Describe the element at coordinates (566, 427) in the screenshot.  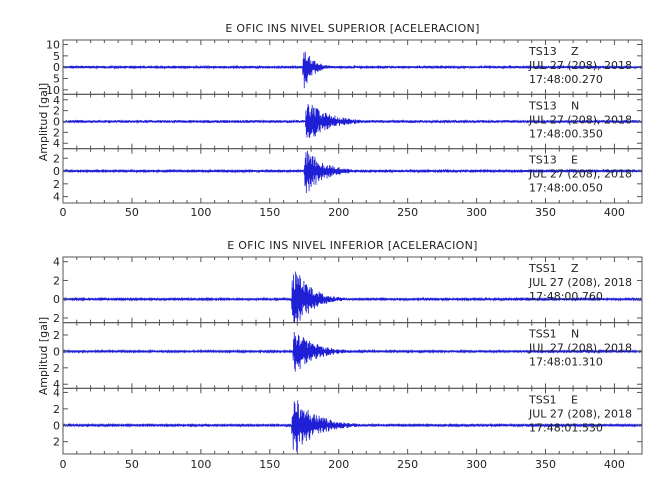
I see `time-label: 17:48:01.530` at that location.